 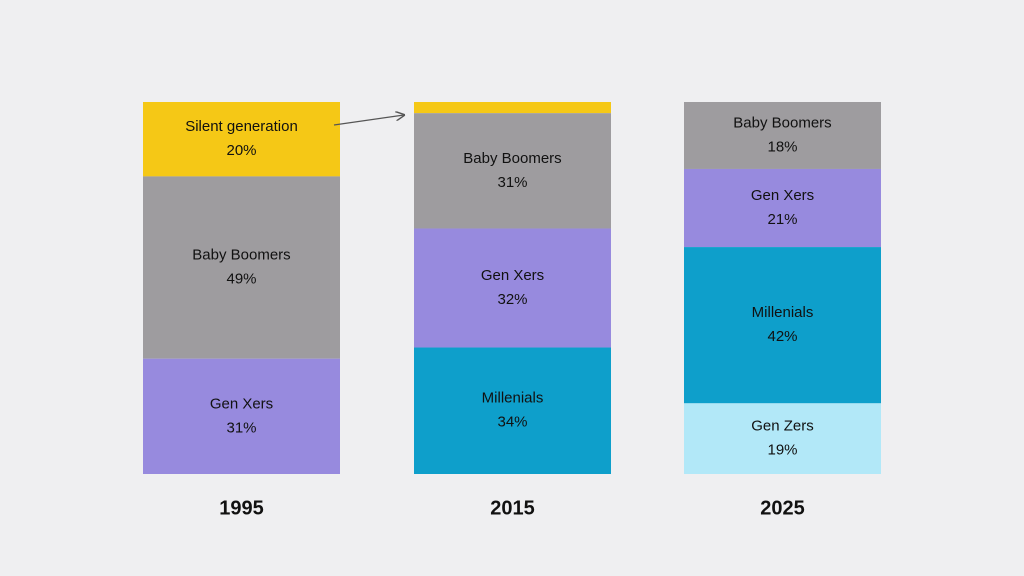 I want to click on value-label: 19%, so click(x=782, y=450).